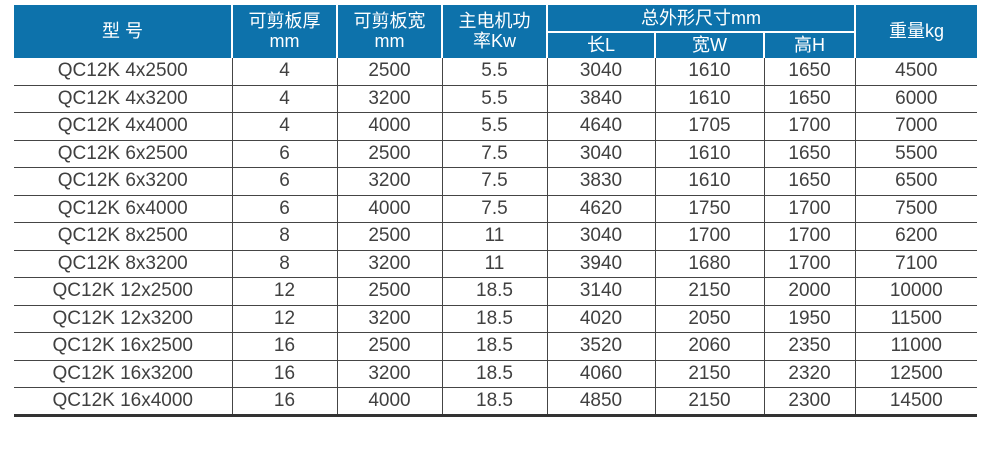 Image resolution: width=992 pixels, height=450 pixels. Describe the element at coordinates (600, 402) in the screenshot. I see `cell-length: 4850` at that location.